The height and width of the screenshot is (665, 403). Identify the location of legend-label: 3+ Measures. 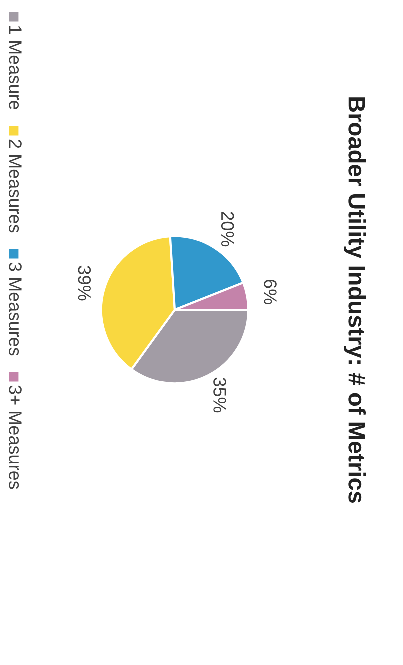
(15, 438).